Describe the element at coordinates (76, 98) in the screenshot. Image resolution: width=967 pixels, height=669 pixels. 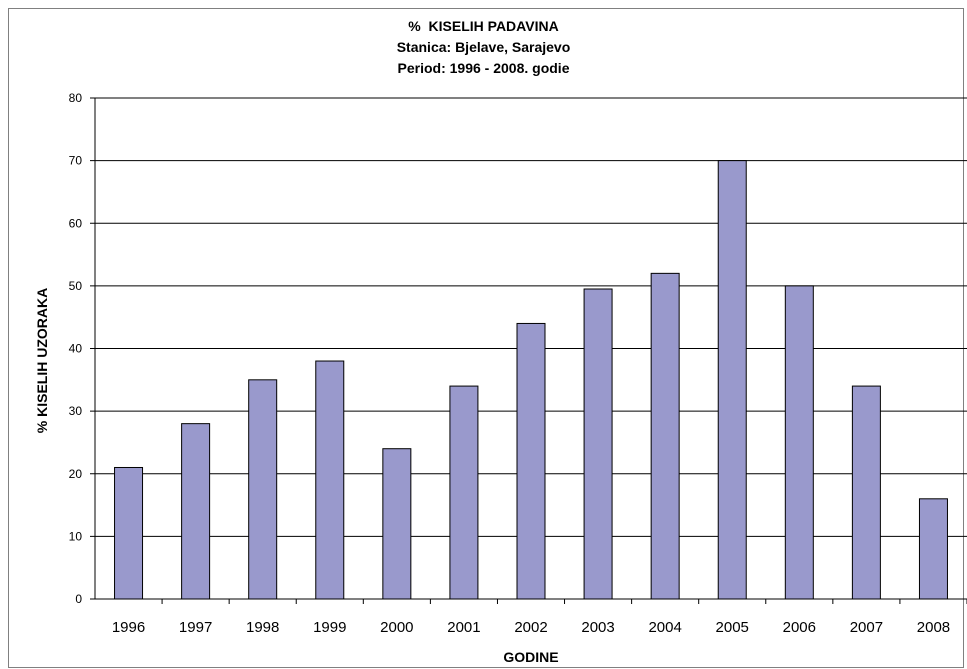
I see `y-tick-label: 80` at that location.